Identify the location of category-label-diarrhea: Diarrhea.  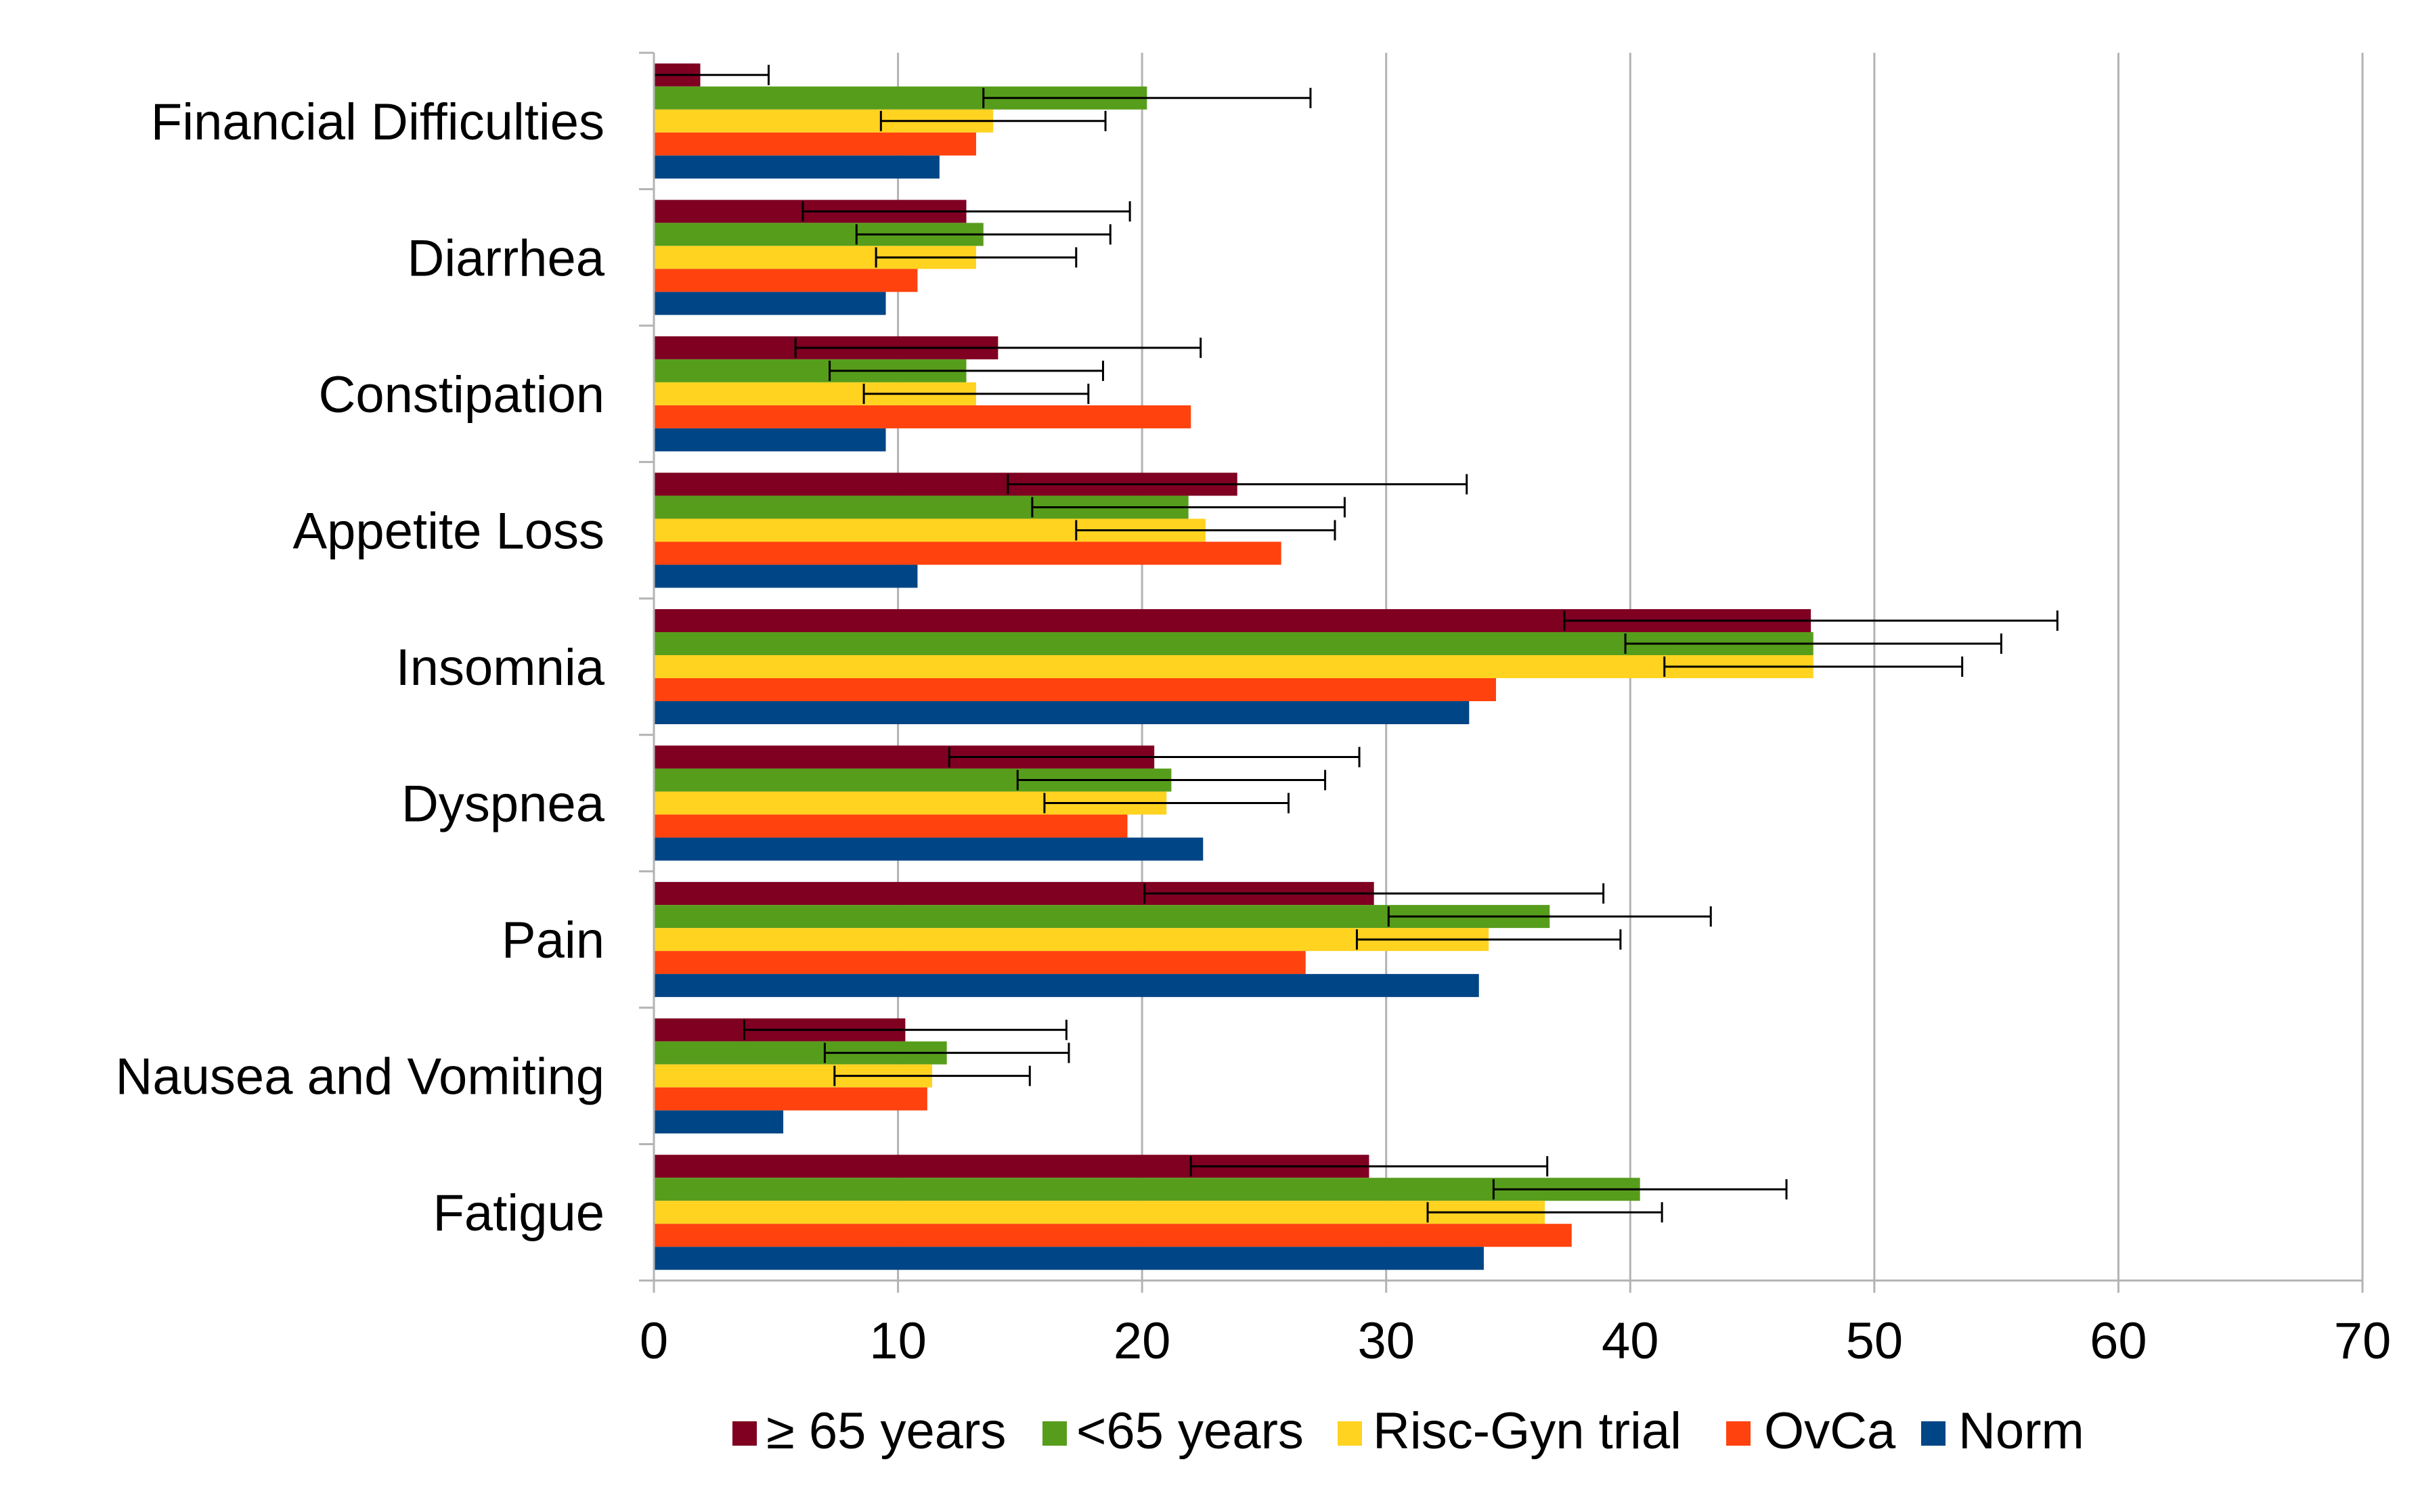
(506, 258).